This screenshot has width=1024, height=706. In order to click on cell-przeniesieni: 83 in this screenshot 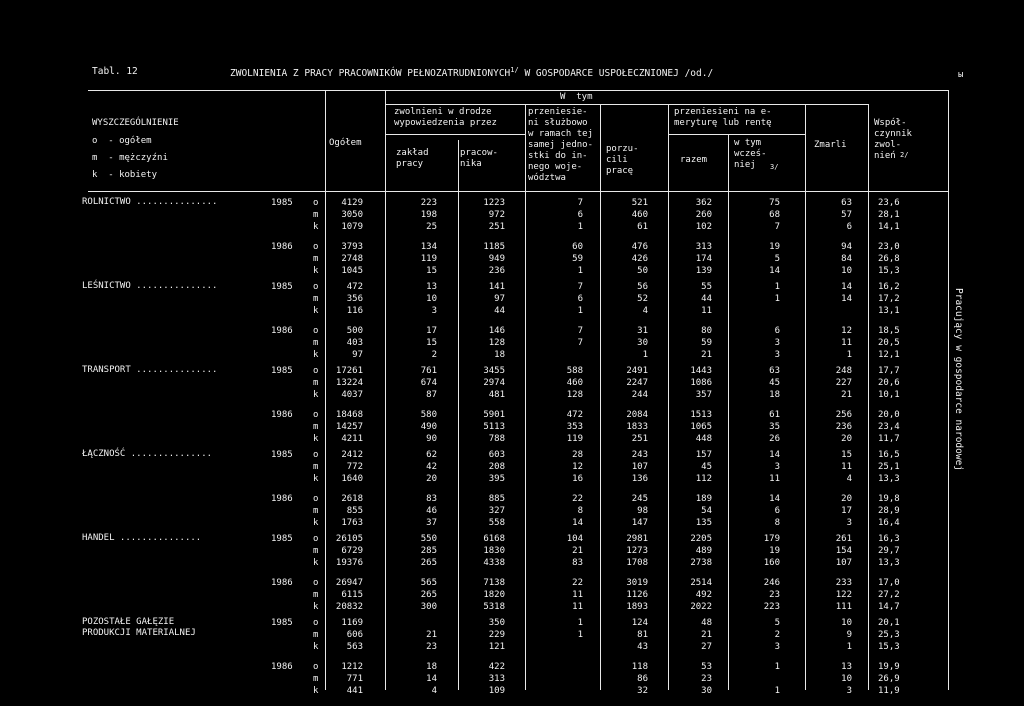, I will do `click(577, 563)`.